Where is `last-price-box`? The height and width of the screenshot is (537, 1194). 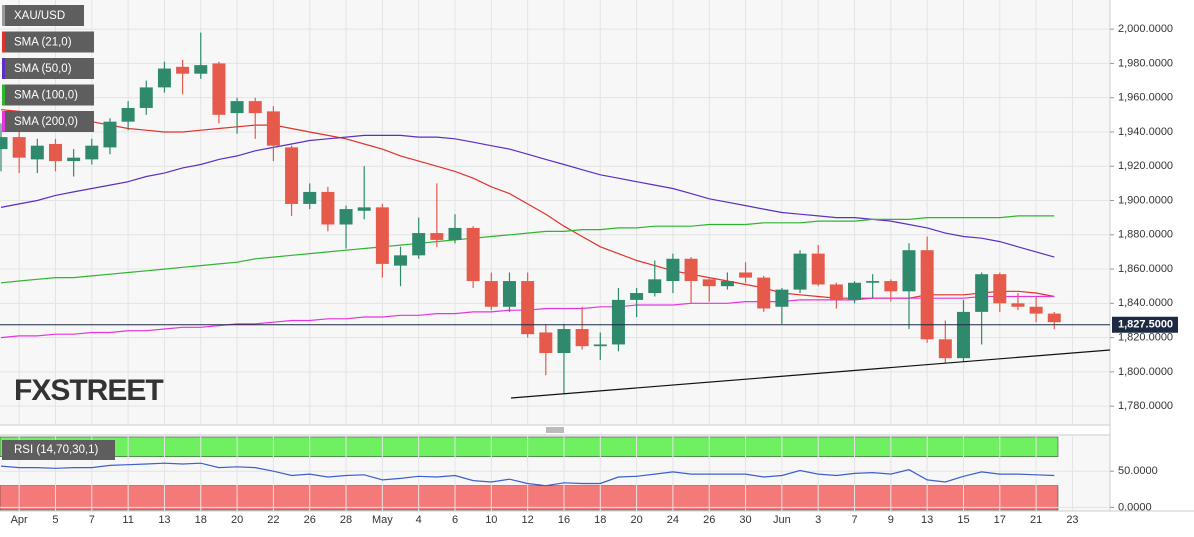 last-price-box is located at coordinates (1145, 324).